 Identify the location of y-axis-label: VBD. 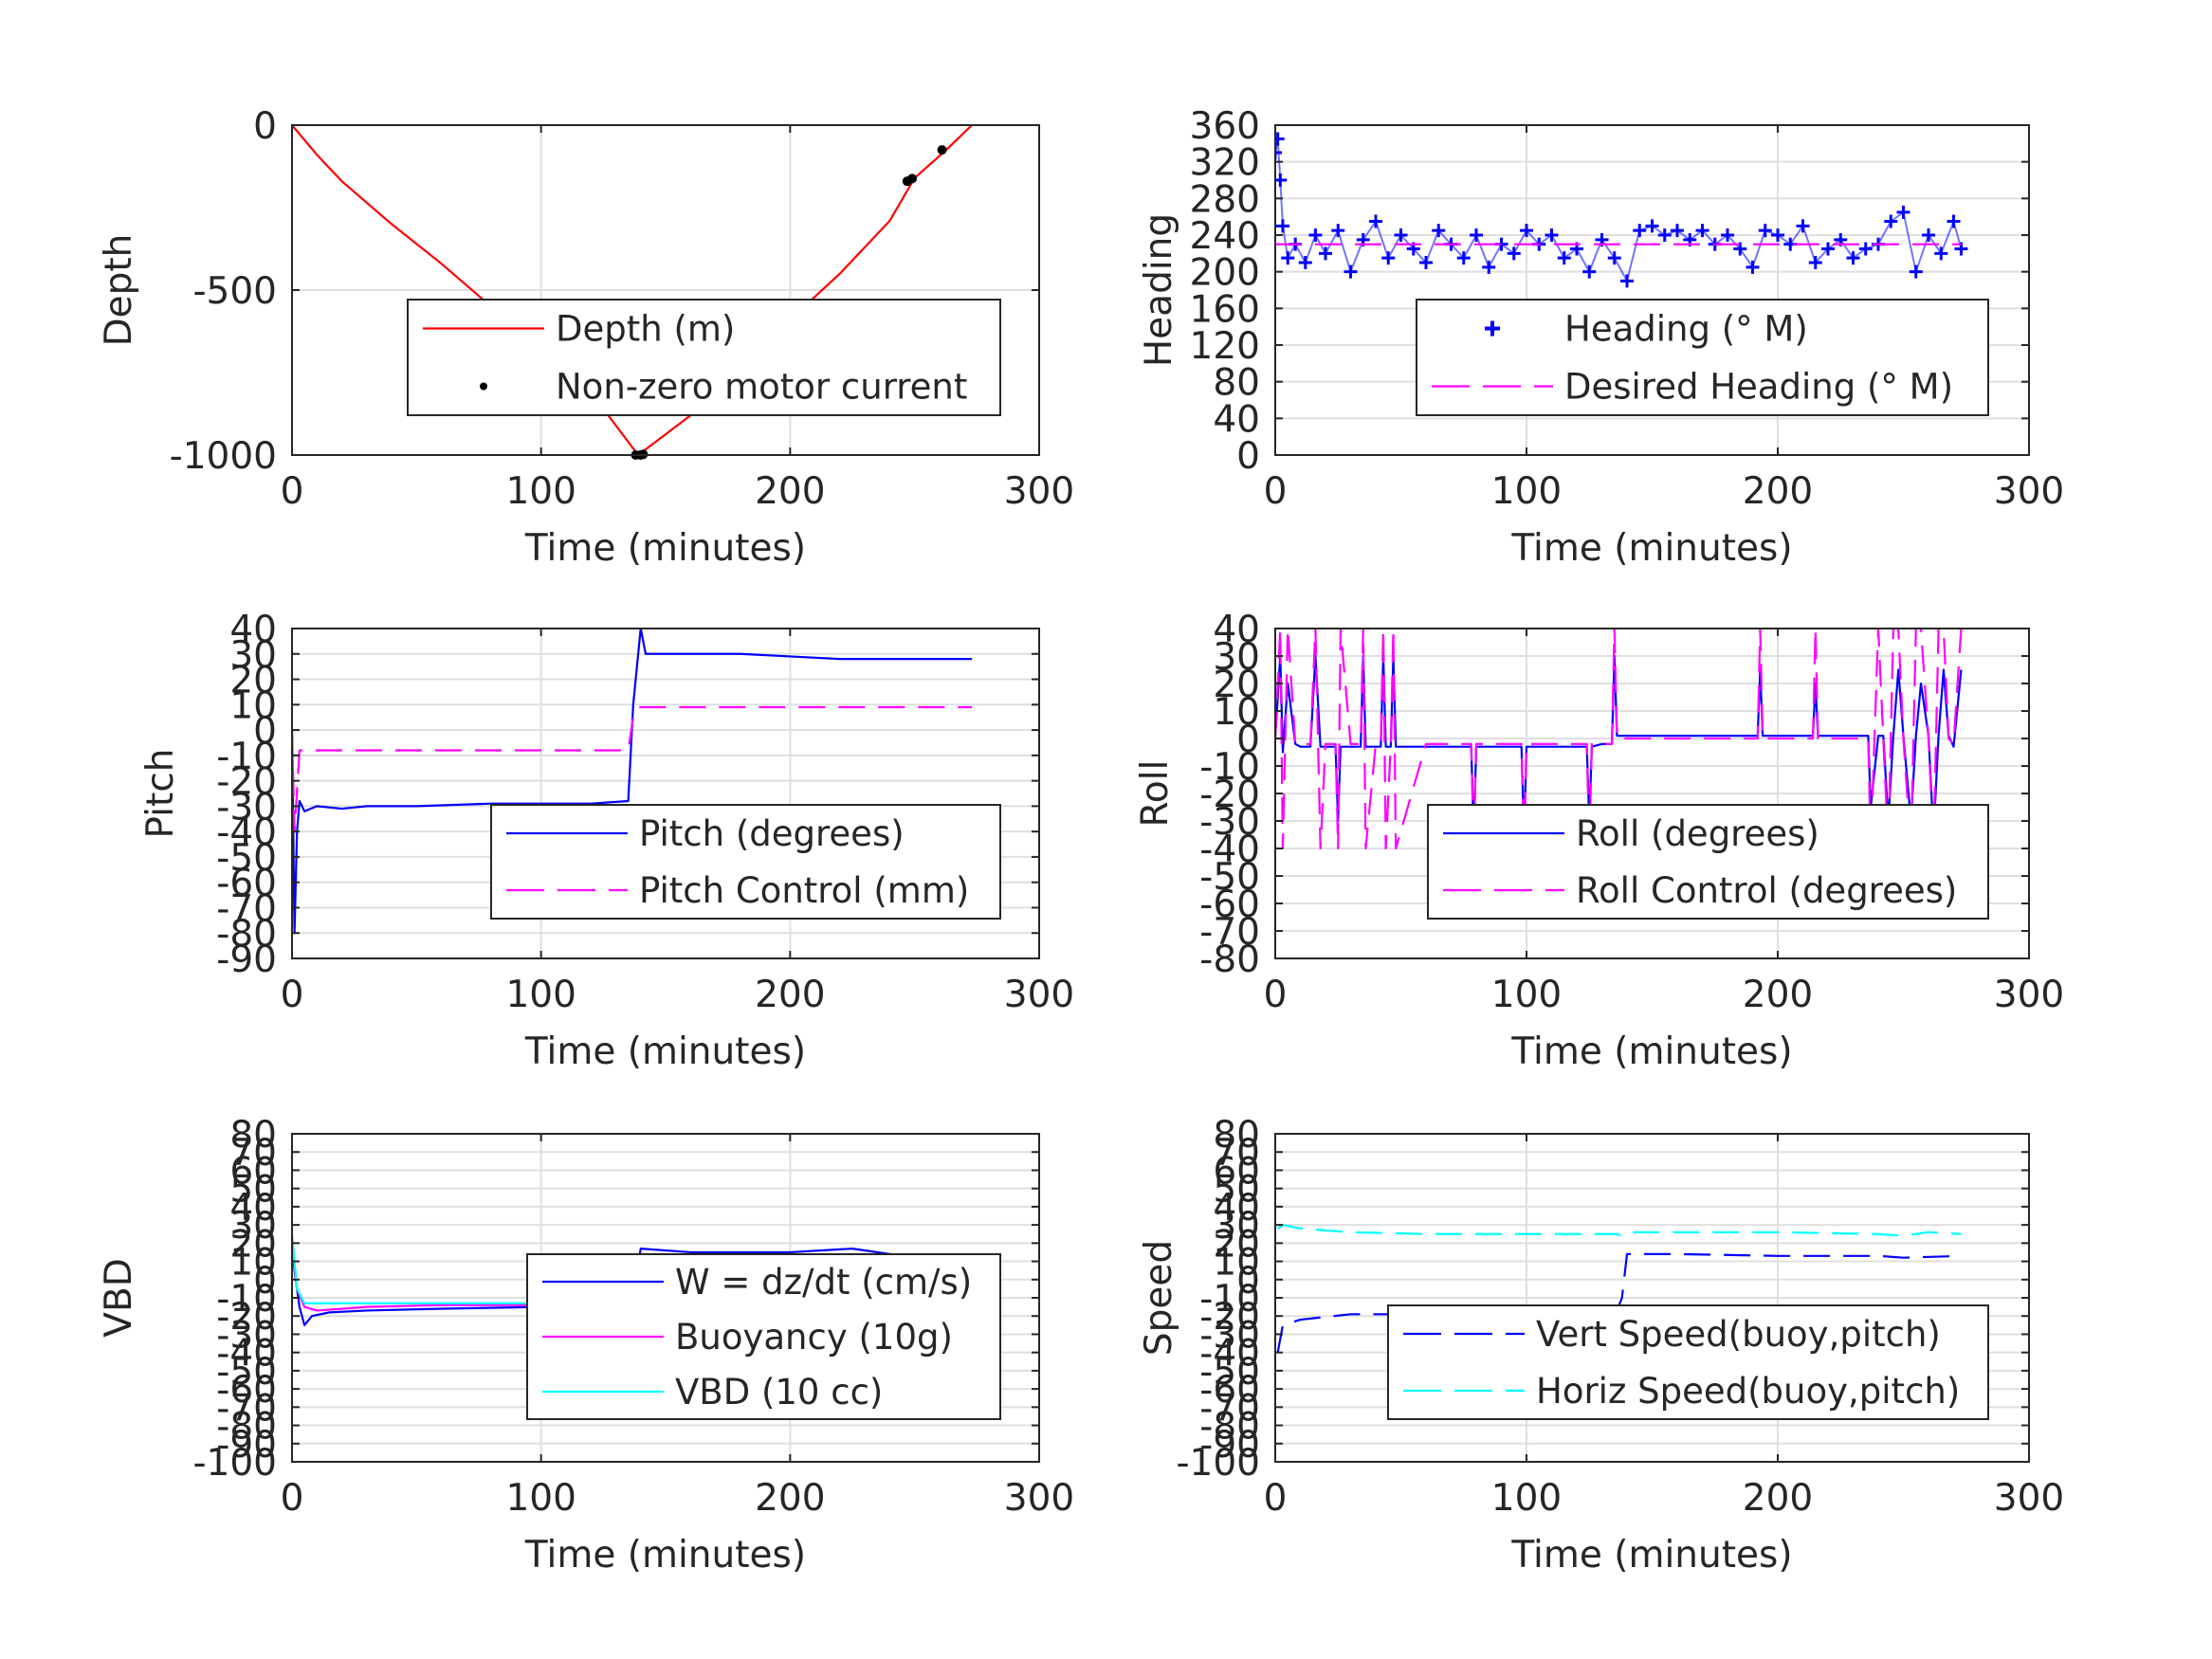
(119, 1297).